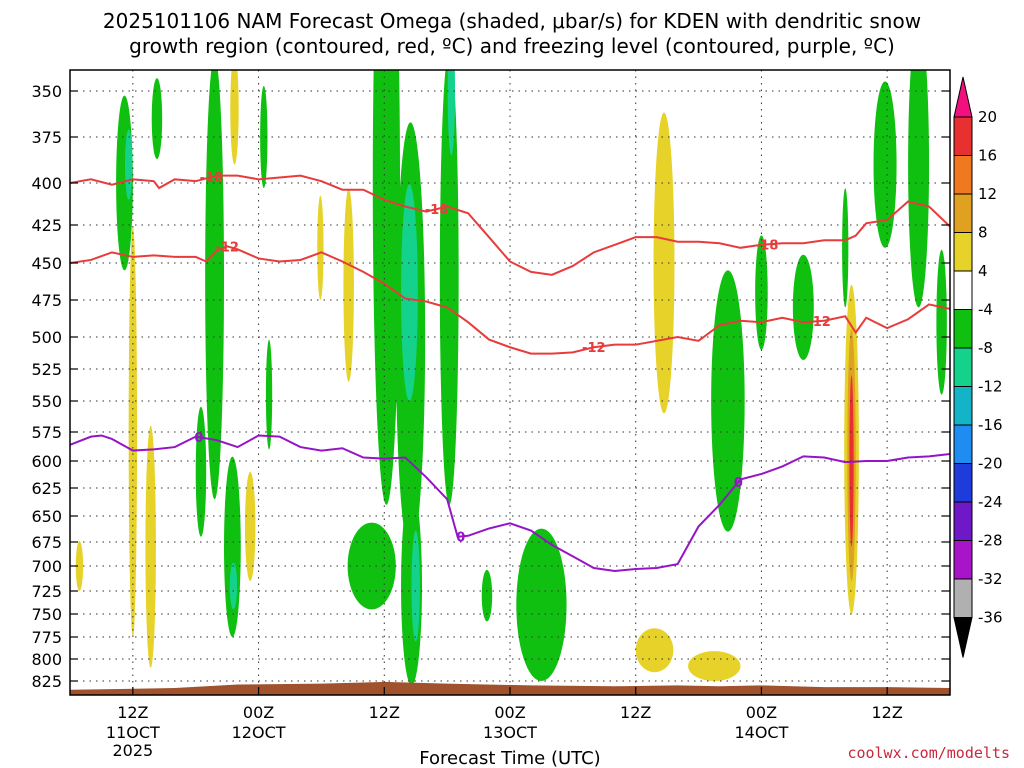 The width and height of the screenshot is (1024, 768). I want to click on colorbar-label-4: 4, so click(983, 271).